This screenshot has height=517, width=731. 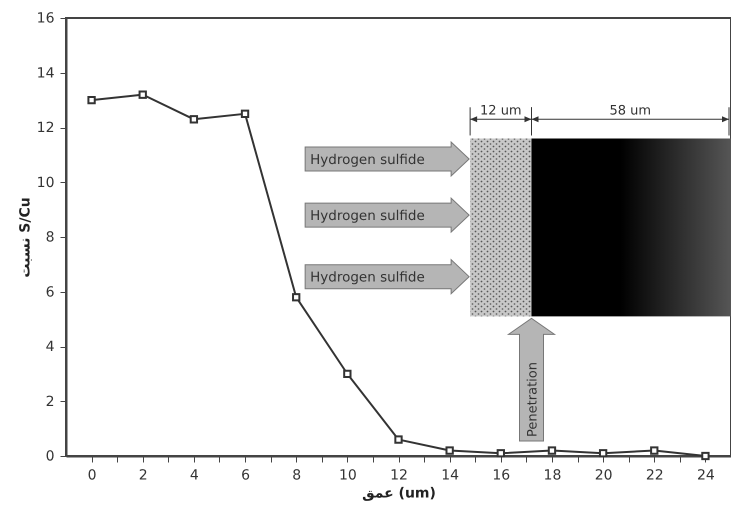 I want to click on y-tick-label: 8, so click(x=50, y=238).